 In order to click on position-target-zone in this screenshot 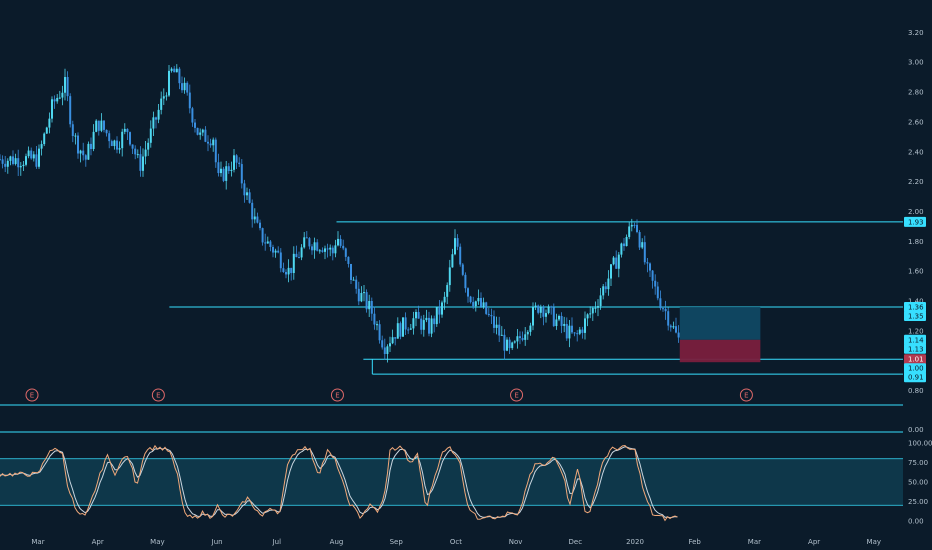, I will do `click(720, 323)`.